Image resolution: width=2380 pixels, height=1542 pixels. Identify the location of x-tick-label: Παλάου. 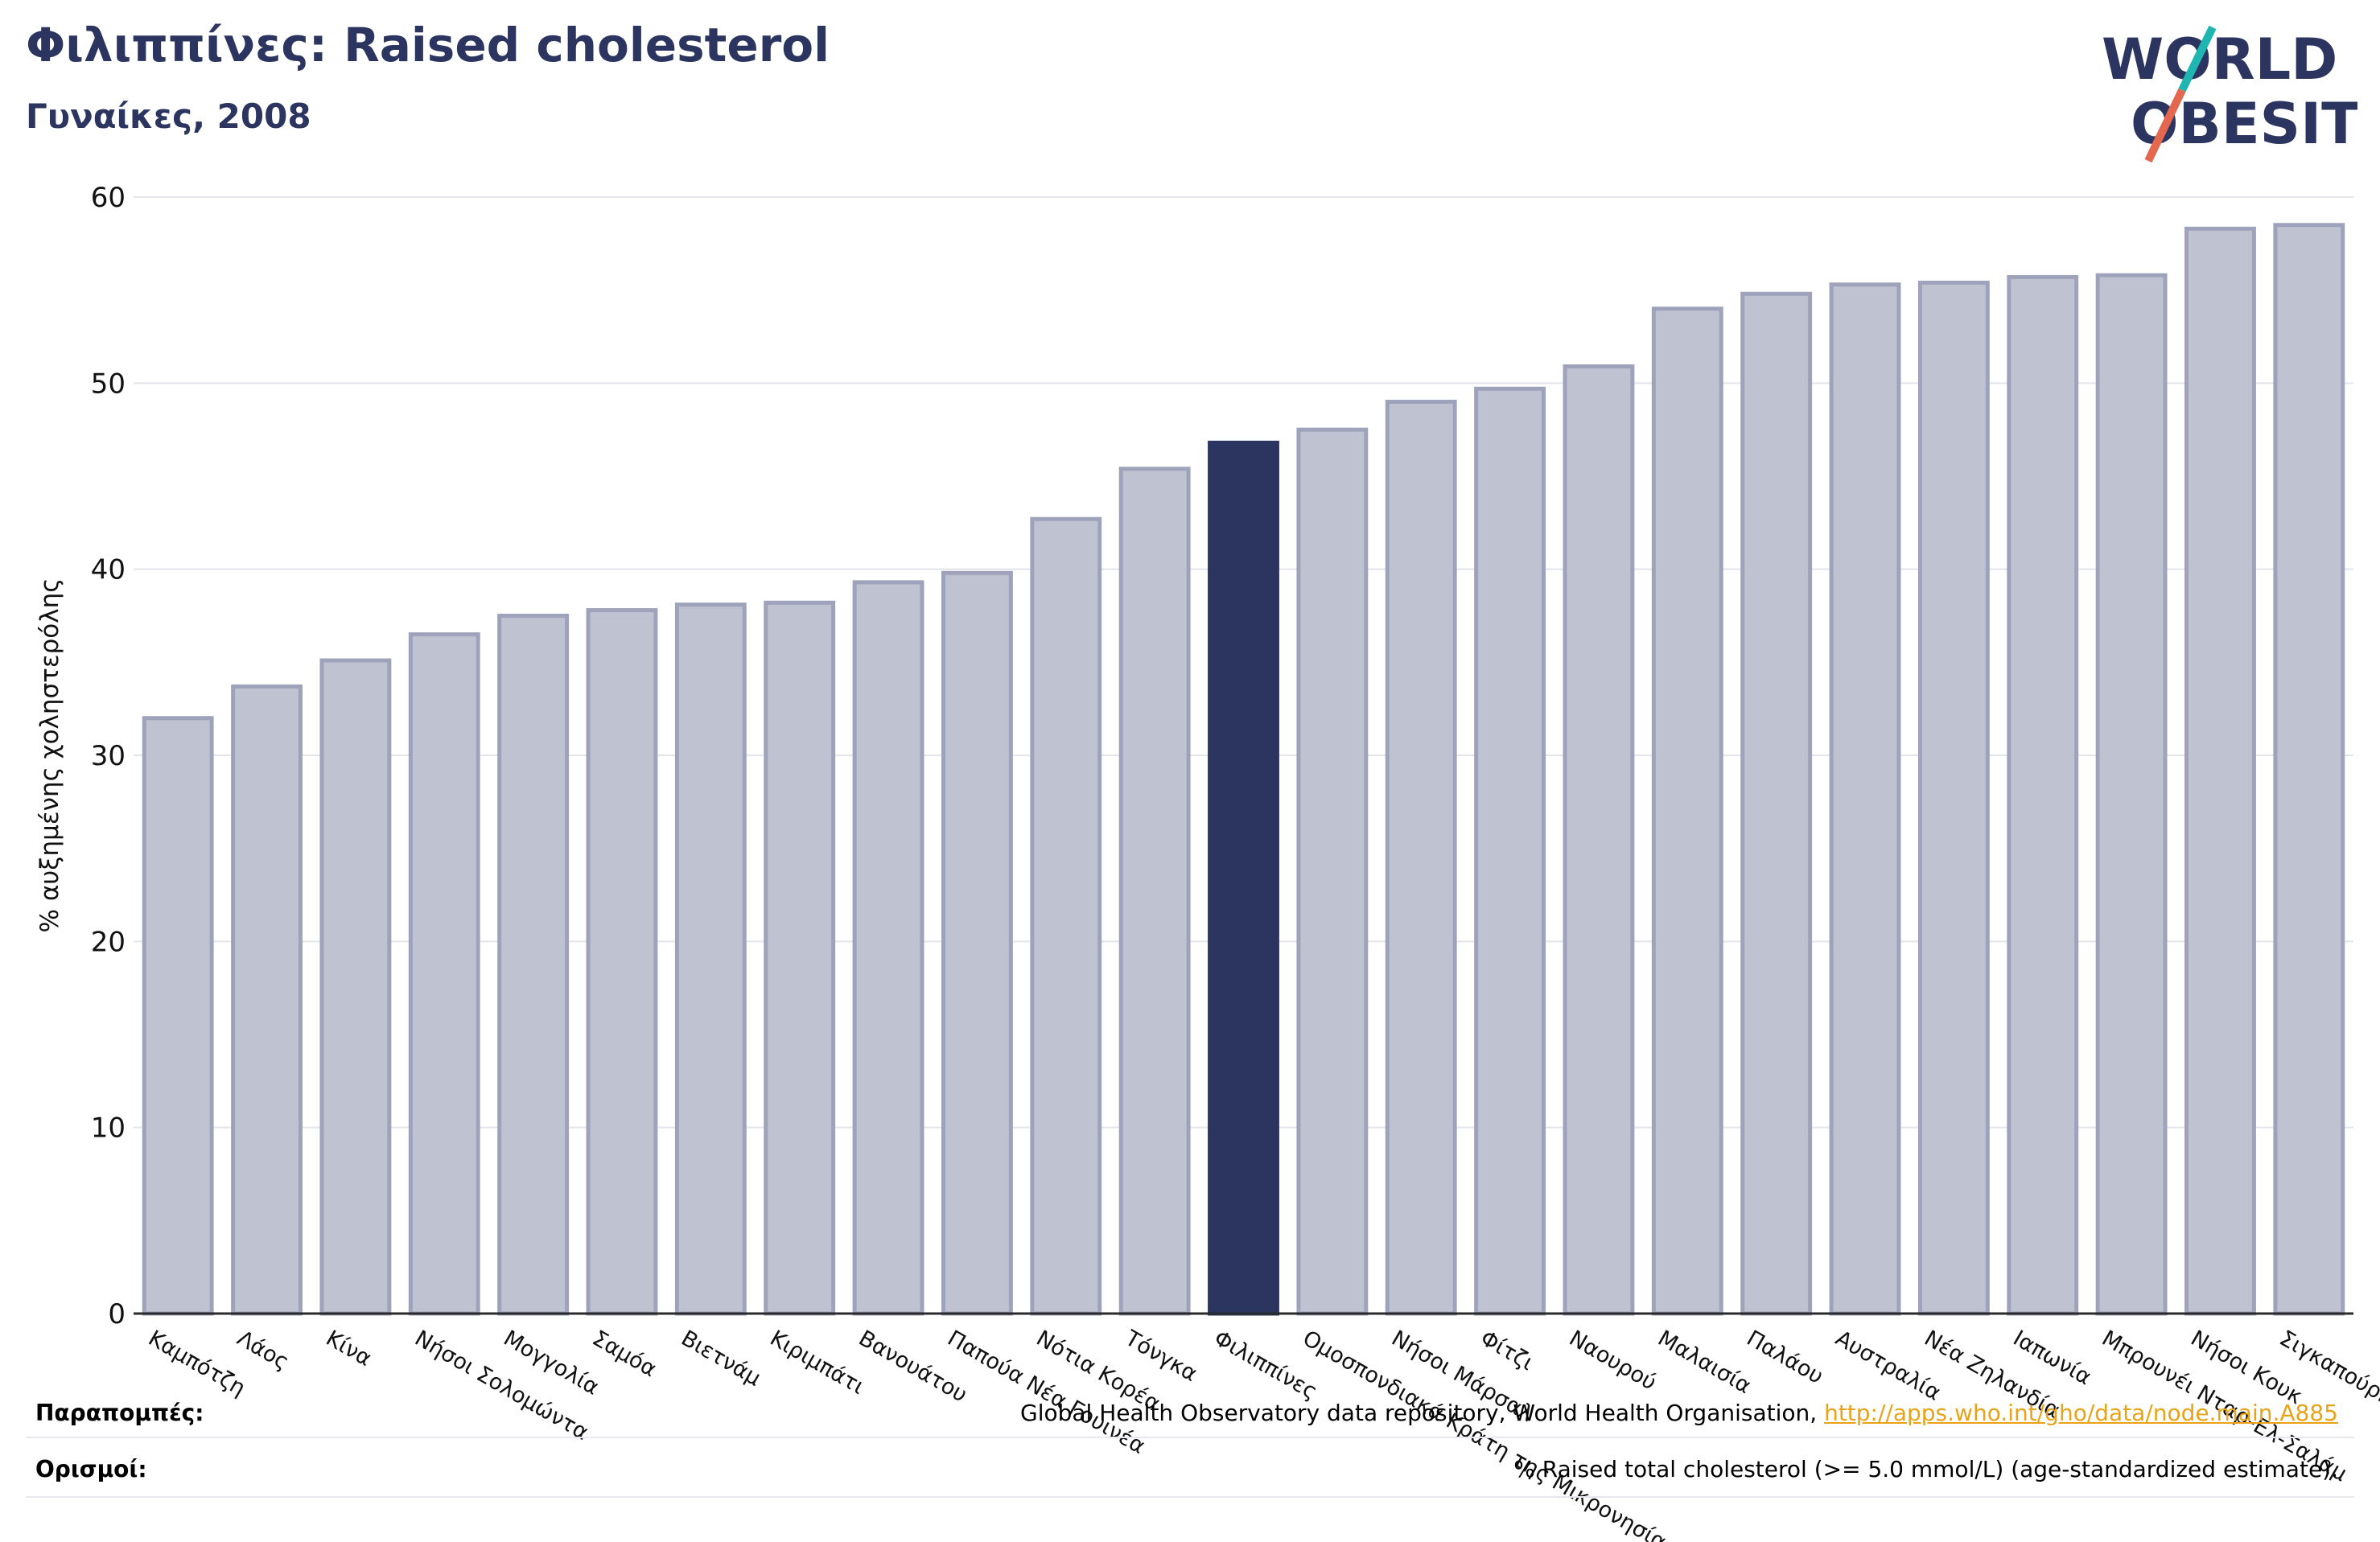
(1785, 1357).